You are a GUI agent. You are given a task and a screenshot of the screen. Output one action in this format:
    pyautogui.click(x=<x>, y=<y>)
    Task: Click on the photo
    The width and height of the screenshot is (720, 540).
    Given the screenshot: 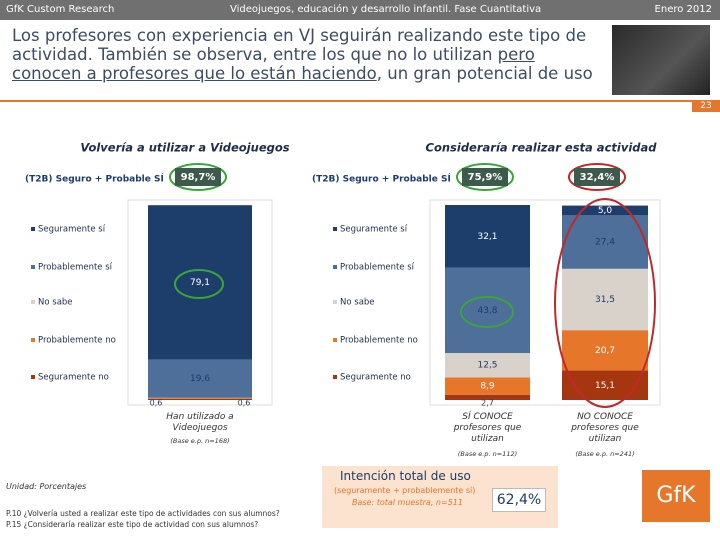 What is the action you would take?
    pyautogui.click(x=661, y=60)
    